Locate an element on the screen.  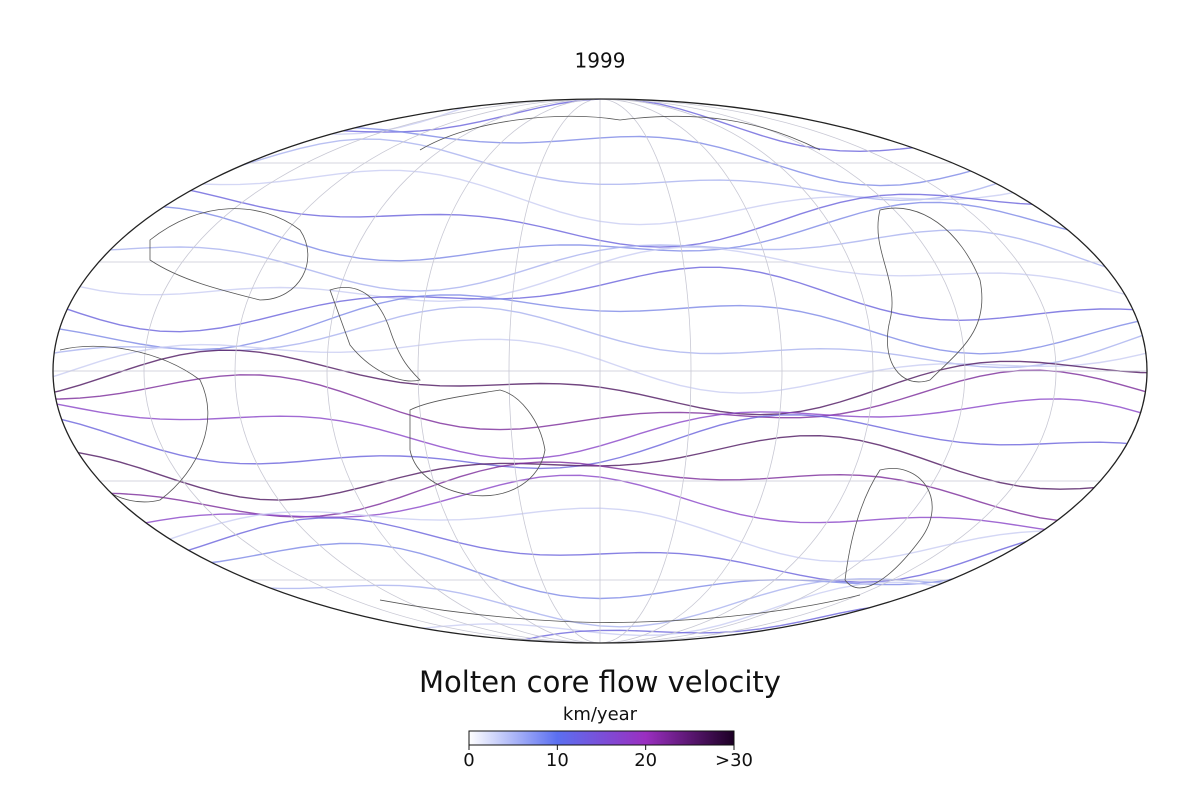
colorbar-title: Molten core flow velocity is located at coordinates (600, 682).